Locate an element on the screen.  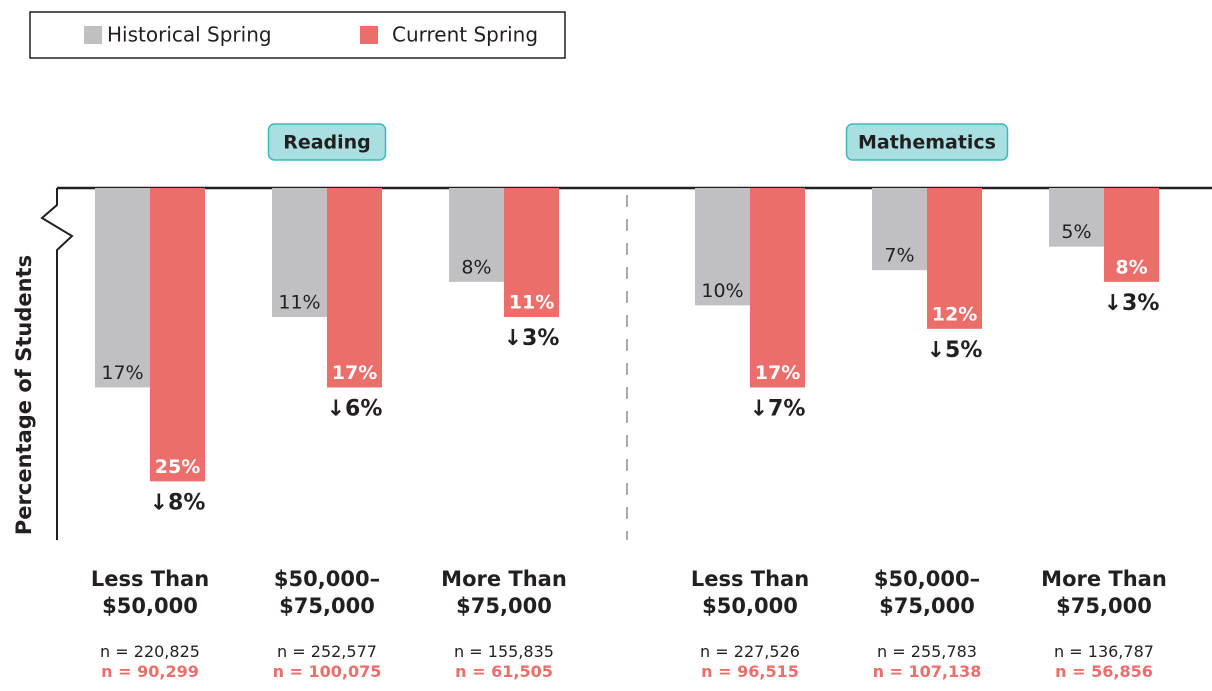
sample-size: n = 90,299 is located at coordinates (150, 671).